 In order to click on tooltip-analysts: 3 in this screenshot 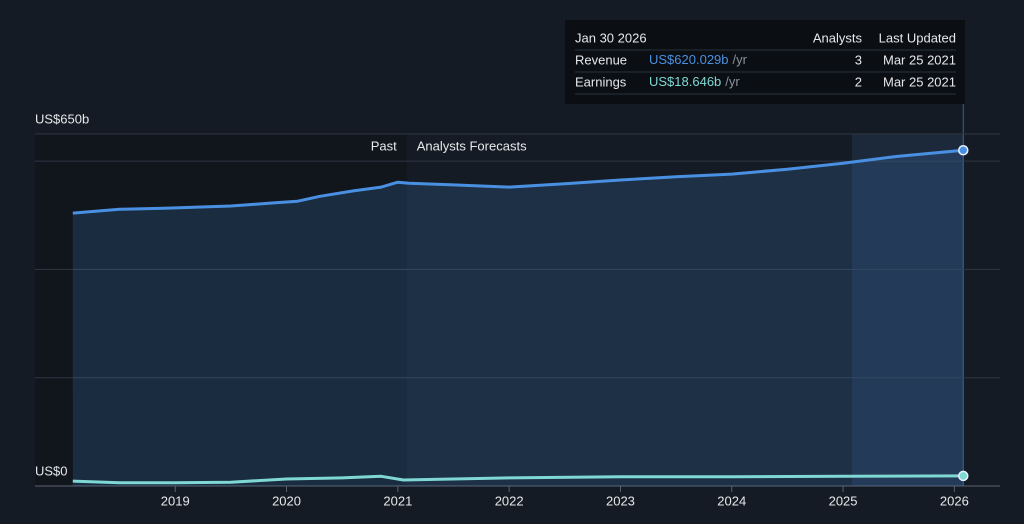, I will do `click(858, 59)`.